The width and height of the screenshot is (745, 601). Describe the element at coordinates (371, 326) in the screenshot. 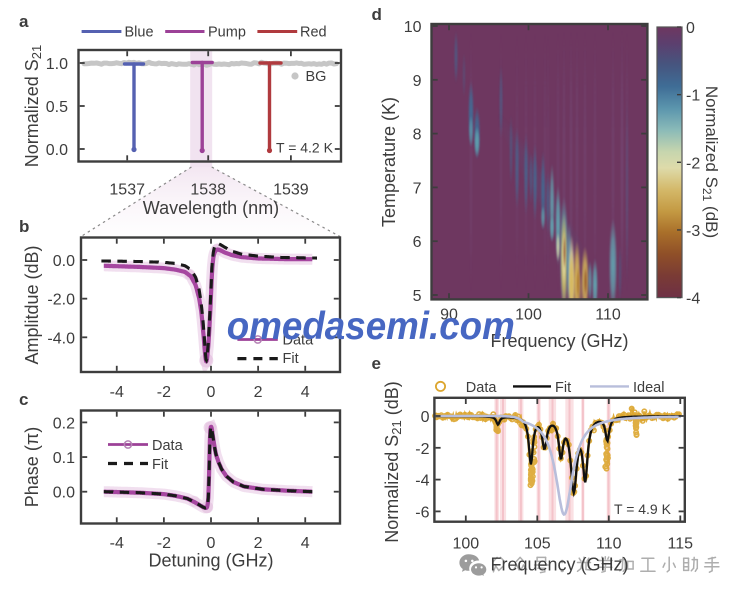

I see `svg-text: omedasemi.com` at that location.